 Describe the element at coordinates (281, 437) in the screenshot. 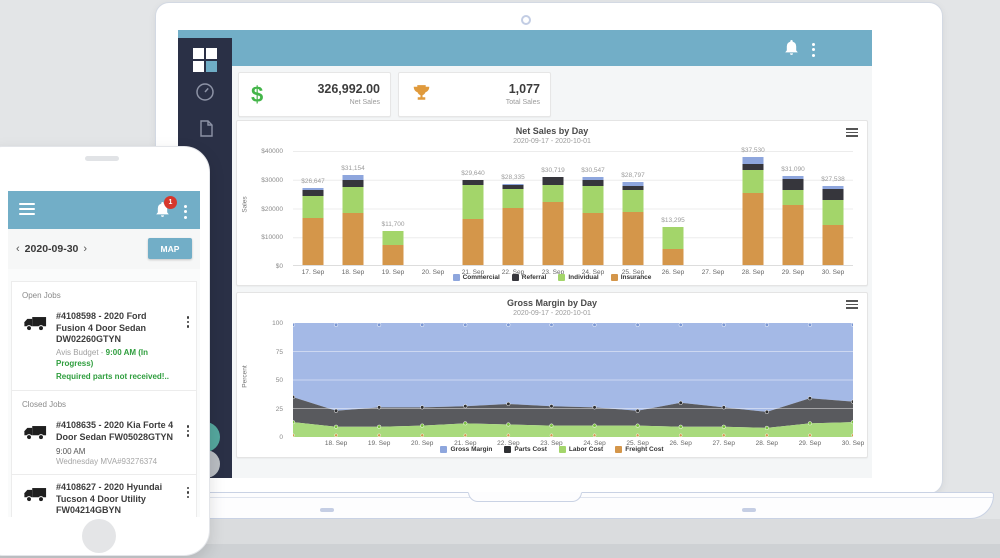

I see `axis-tick: 0` at that location.